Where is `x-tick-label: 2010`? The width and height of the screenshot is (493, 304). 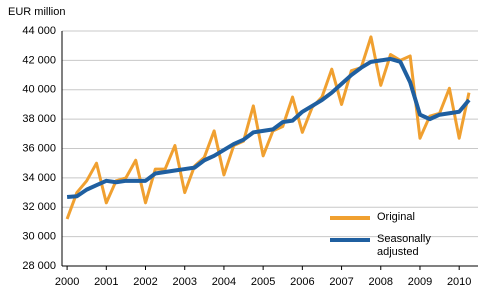 x-tick-label: 2010 is located at coordinates (459, 282).